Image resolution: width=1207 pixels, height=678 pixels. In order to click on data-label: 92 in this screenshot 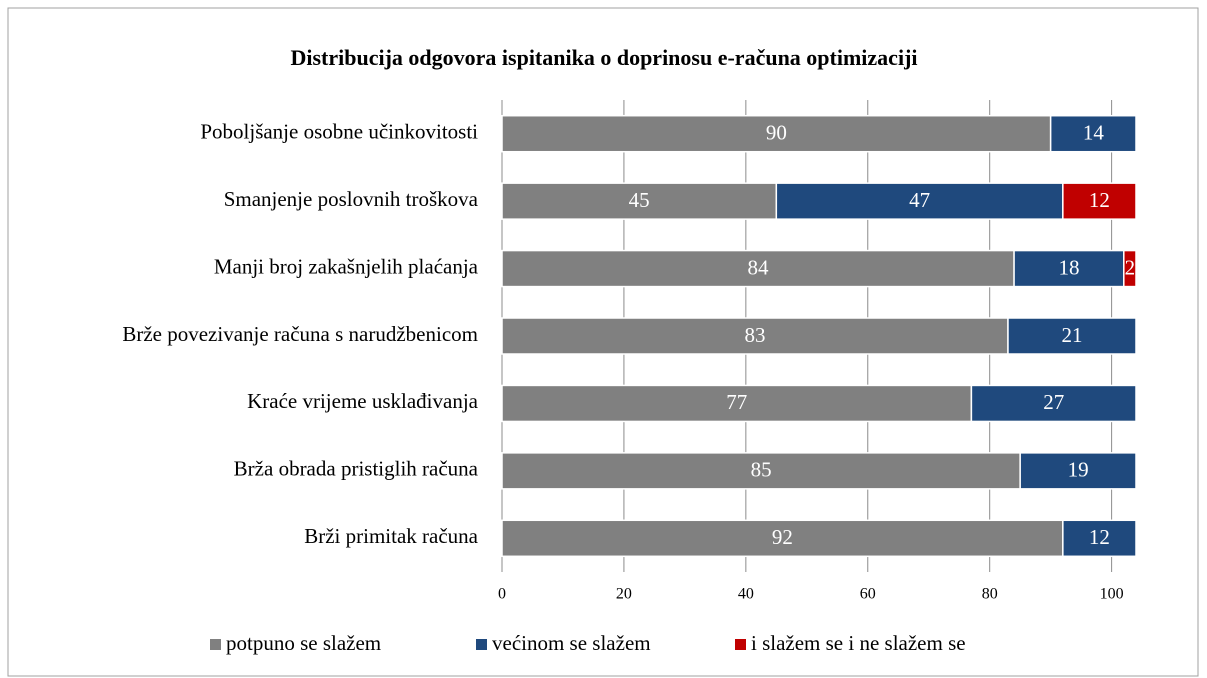, I will do `click(782, 537)`.